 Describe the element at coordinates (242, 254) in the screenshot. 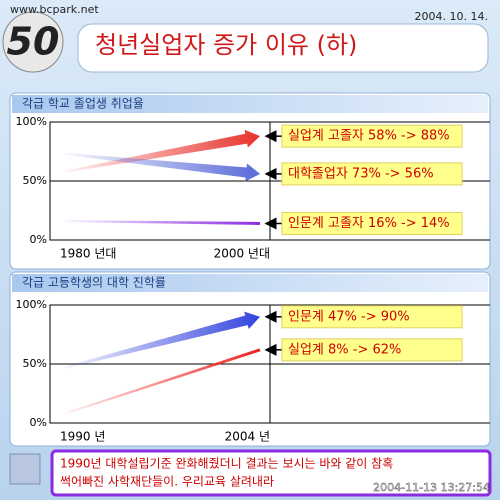

I see `x-tick-label: 2000 년대` at that location.